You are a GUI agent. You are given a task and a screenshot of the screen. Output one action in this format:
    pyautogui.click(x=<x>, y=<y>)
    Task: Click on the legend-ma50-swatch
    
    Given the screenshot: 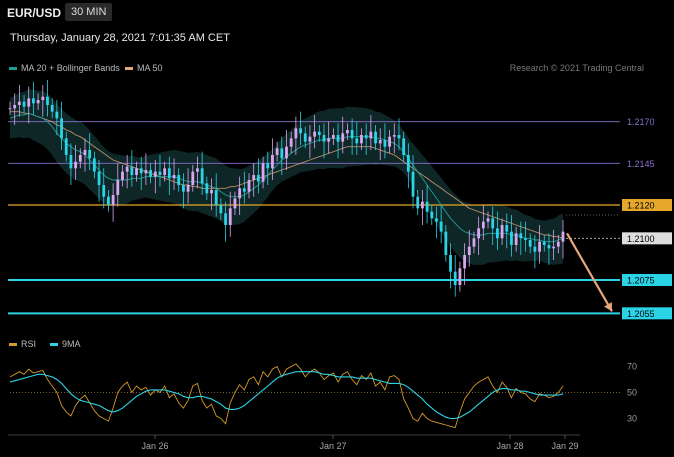 What is the action you would take?
    pyautogui.click(x=129, y=68)
    